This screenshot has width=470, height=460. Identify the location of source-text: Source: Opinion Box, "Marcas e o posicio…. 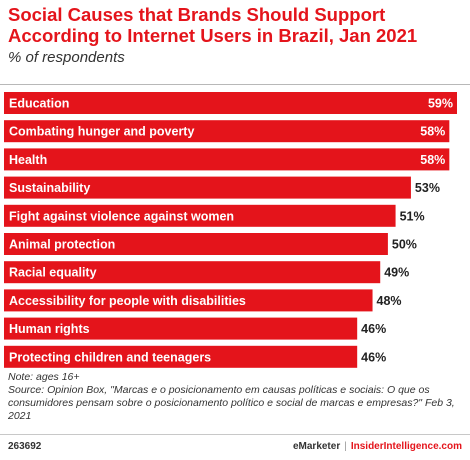
(231, 403).